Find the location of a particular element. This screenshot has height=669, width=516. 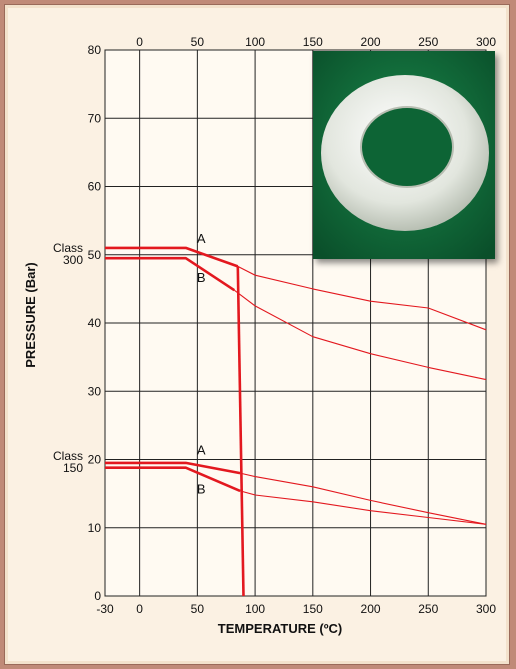

y-tick-label: 50 is located at coordinates (95, 255).